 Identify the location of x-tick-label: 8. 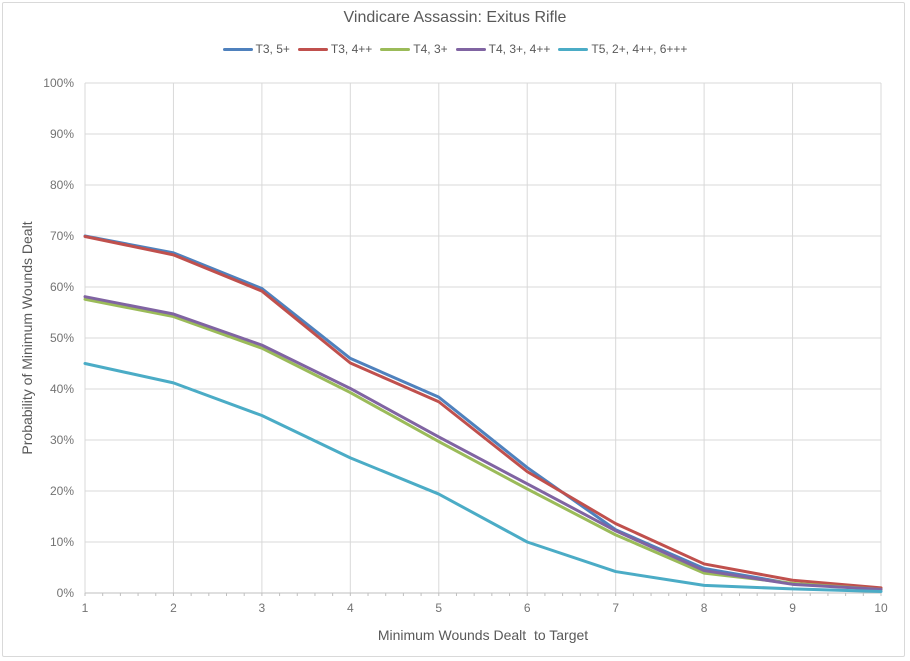
(704, 608).